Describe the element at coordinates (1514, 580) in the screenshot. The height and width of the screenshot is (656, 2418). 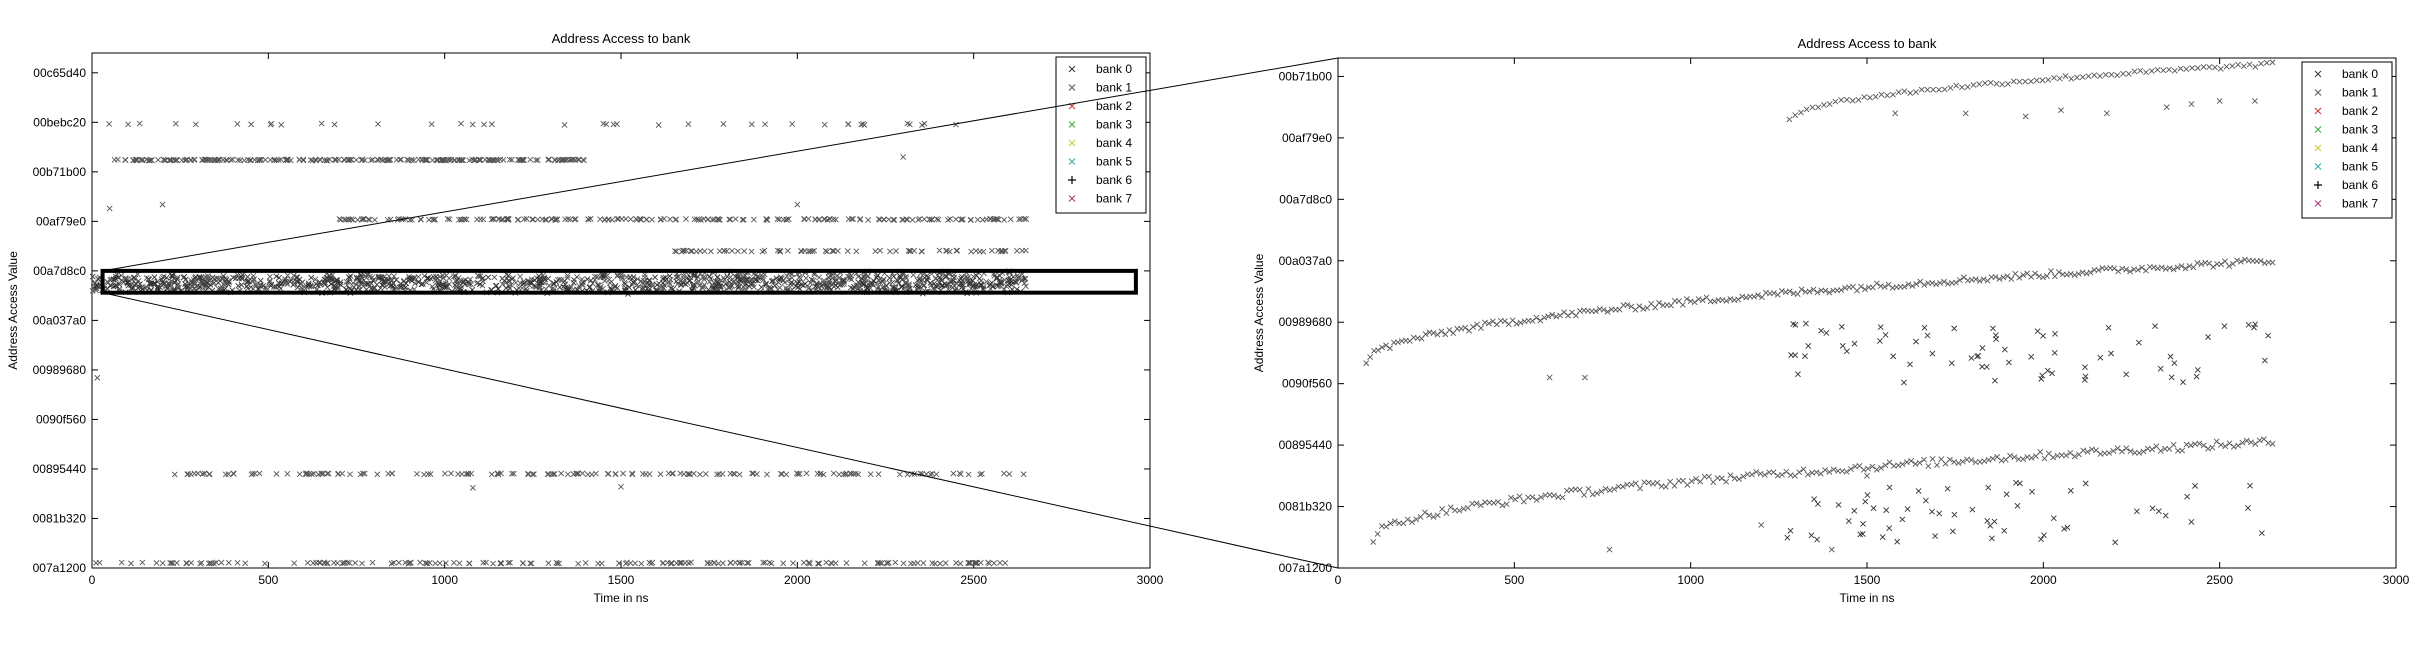
I see `x-tick-label: 500` at that location.